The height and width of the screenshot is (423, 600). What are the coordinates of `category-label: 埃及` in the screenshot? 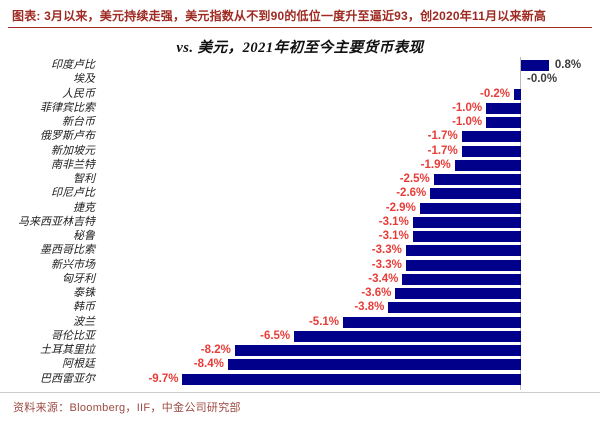 It's located at (84, 79).